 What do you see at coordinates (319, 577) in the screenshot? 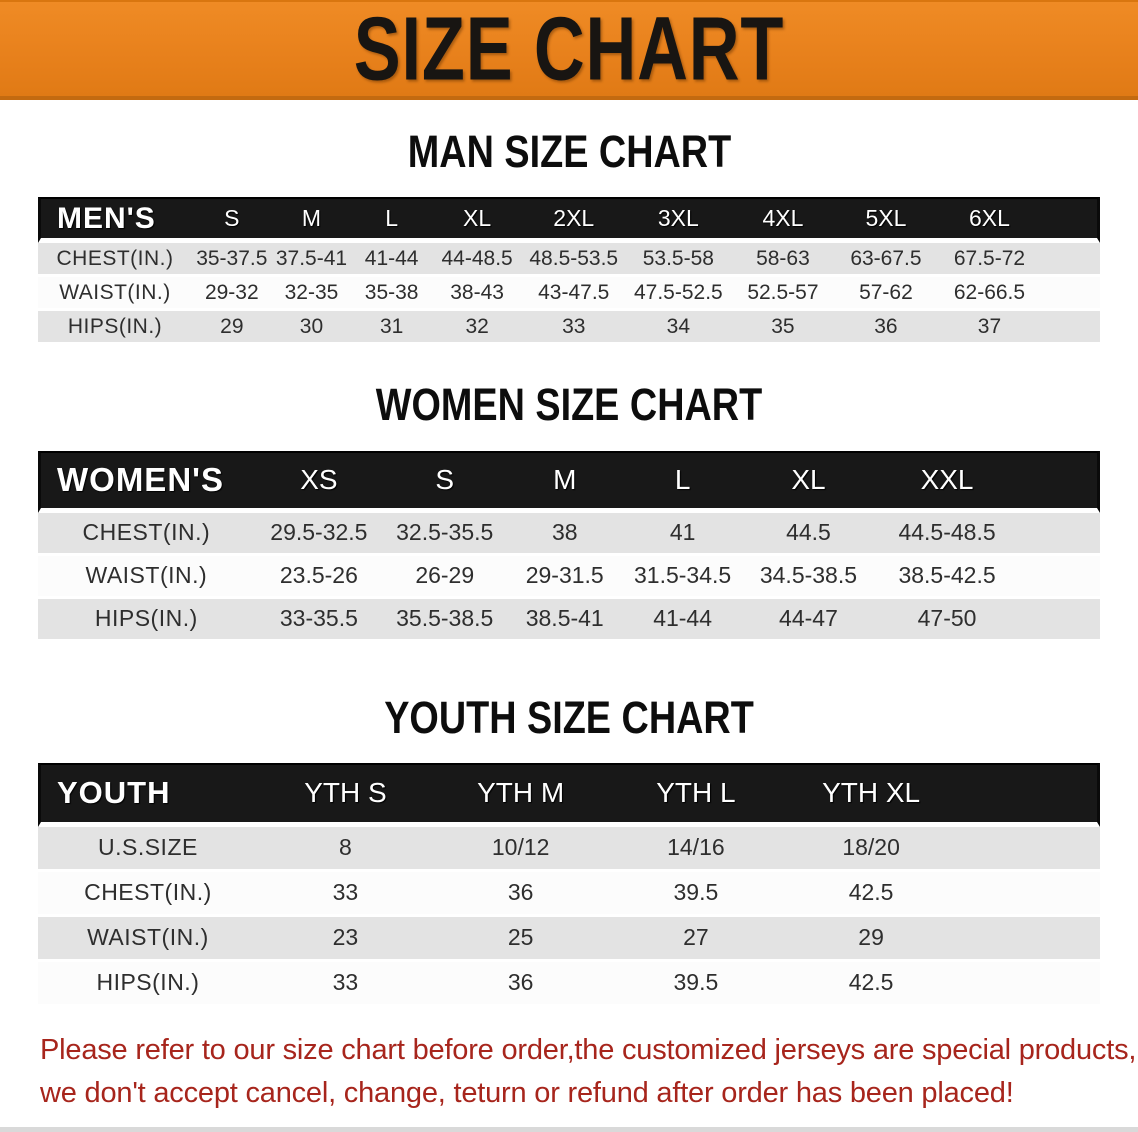
I see `size-cell: 23.5-26` at bounding box center [319, 577].